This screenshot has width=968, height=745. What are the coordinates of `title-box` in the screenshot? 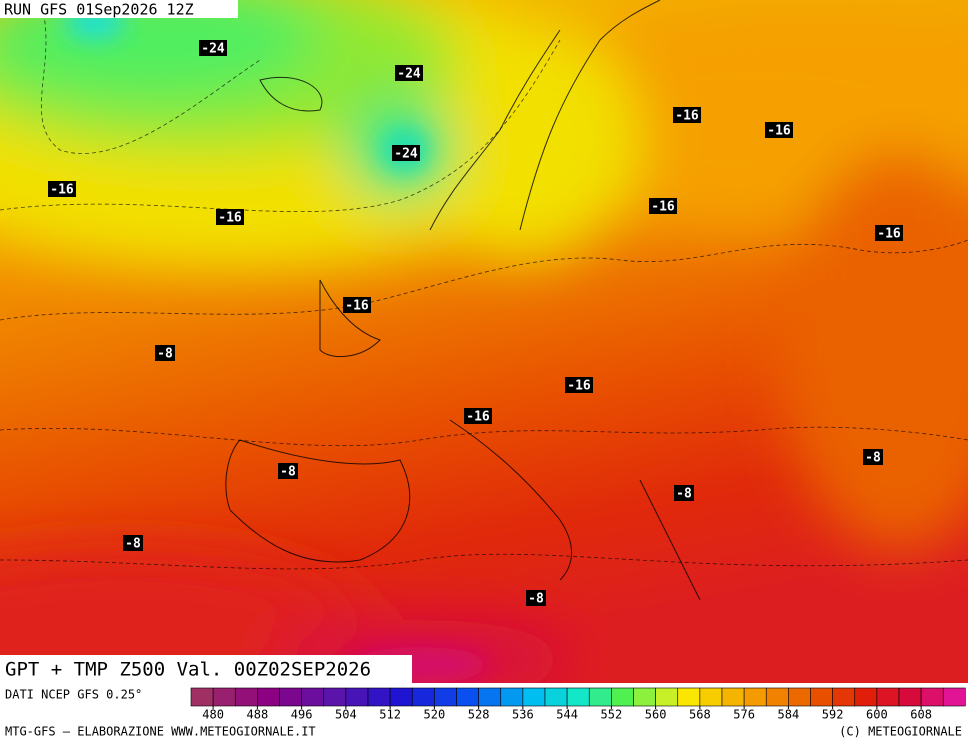 It's located at (206, 669).